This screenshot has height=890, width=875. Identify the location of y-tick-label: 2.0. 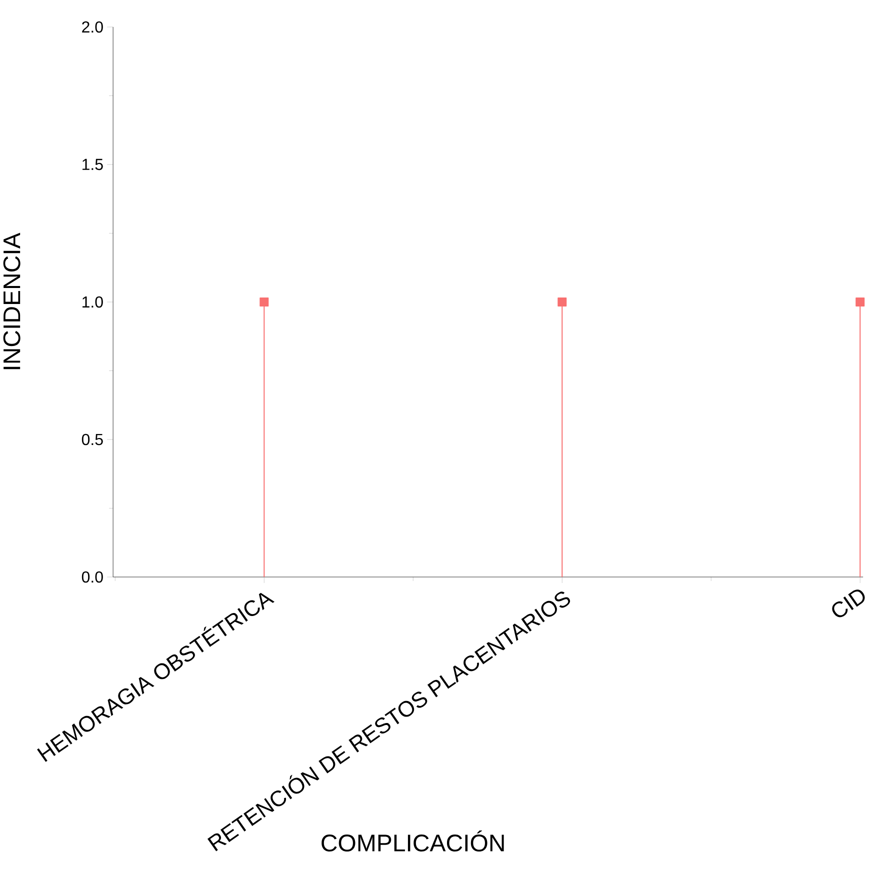
(92, 27).